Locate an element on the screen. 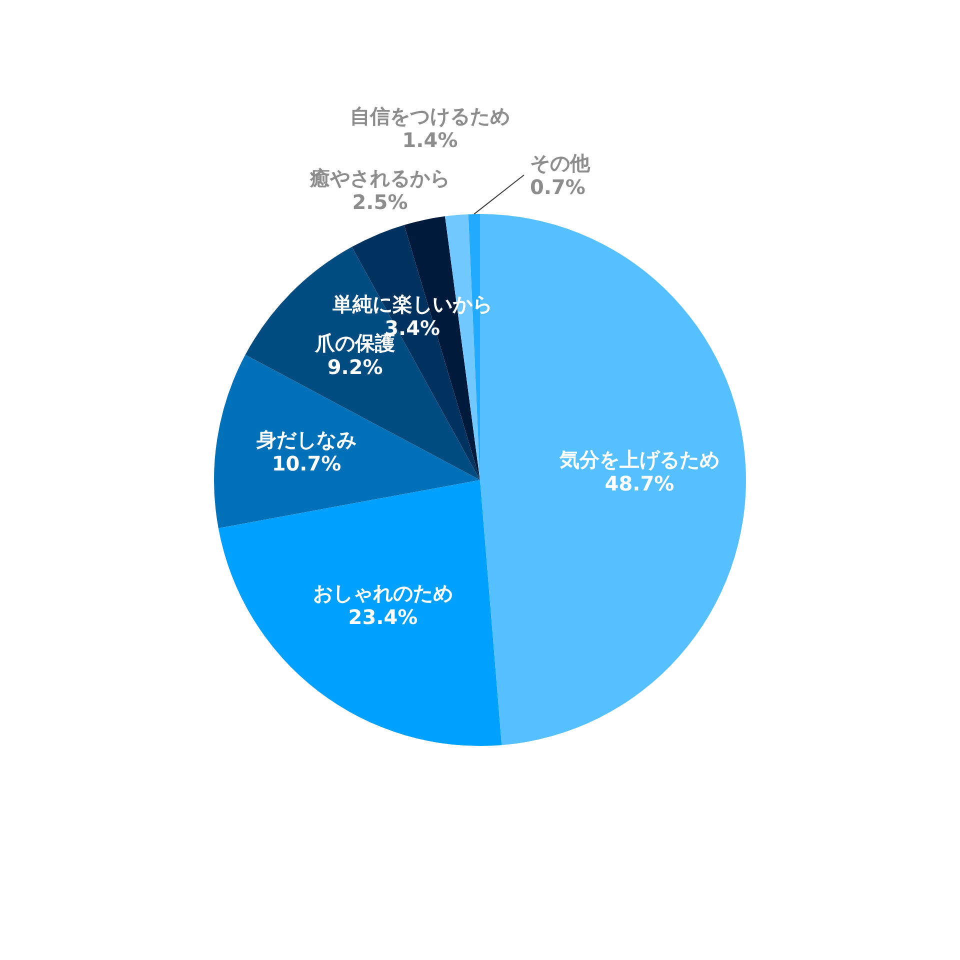 Image resolution: width=960 pixels, height=960 pixels. data-label: 23.4% is located at coordinates (383, 616).